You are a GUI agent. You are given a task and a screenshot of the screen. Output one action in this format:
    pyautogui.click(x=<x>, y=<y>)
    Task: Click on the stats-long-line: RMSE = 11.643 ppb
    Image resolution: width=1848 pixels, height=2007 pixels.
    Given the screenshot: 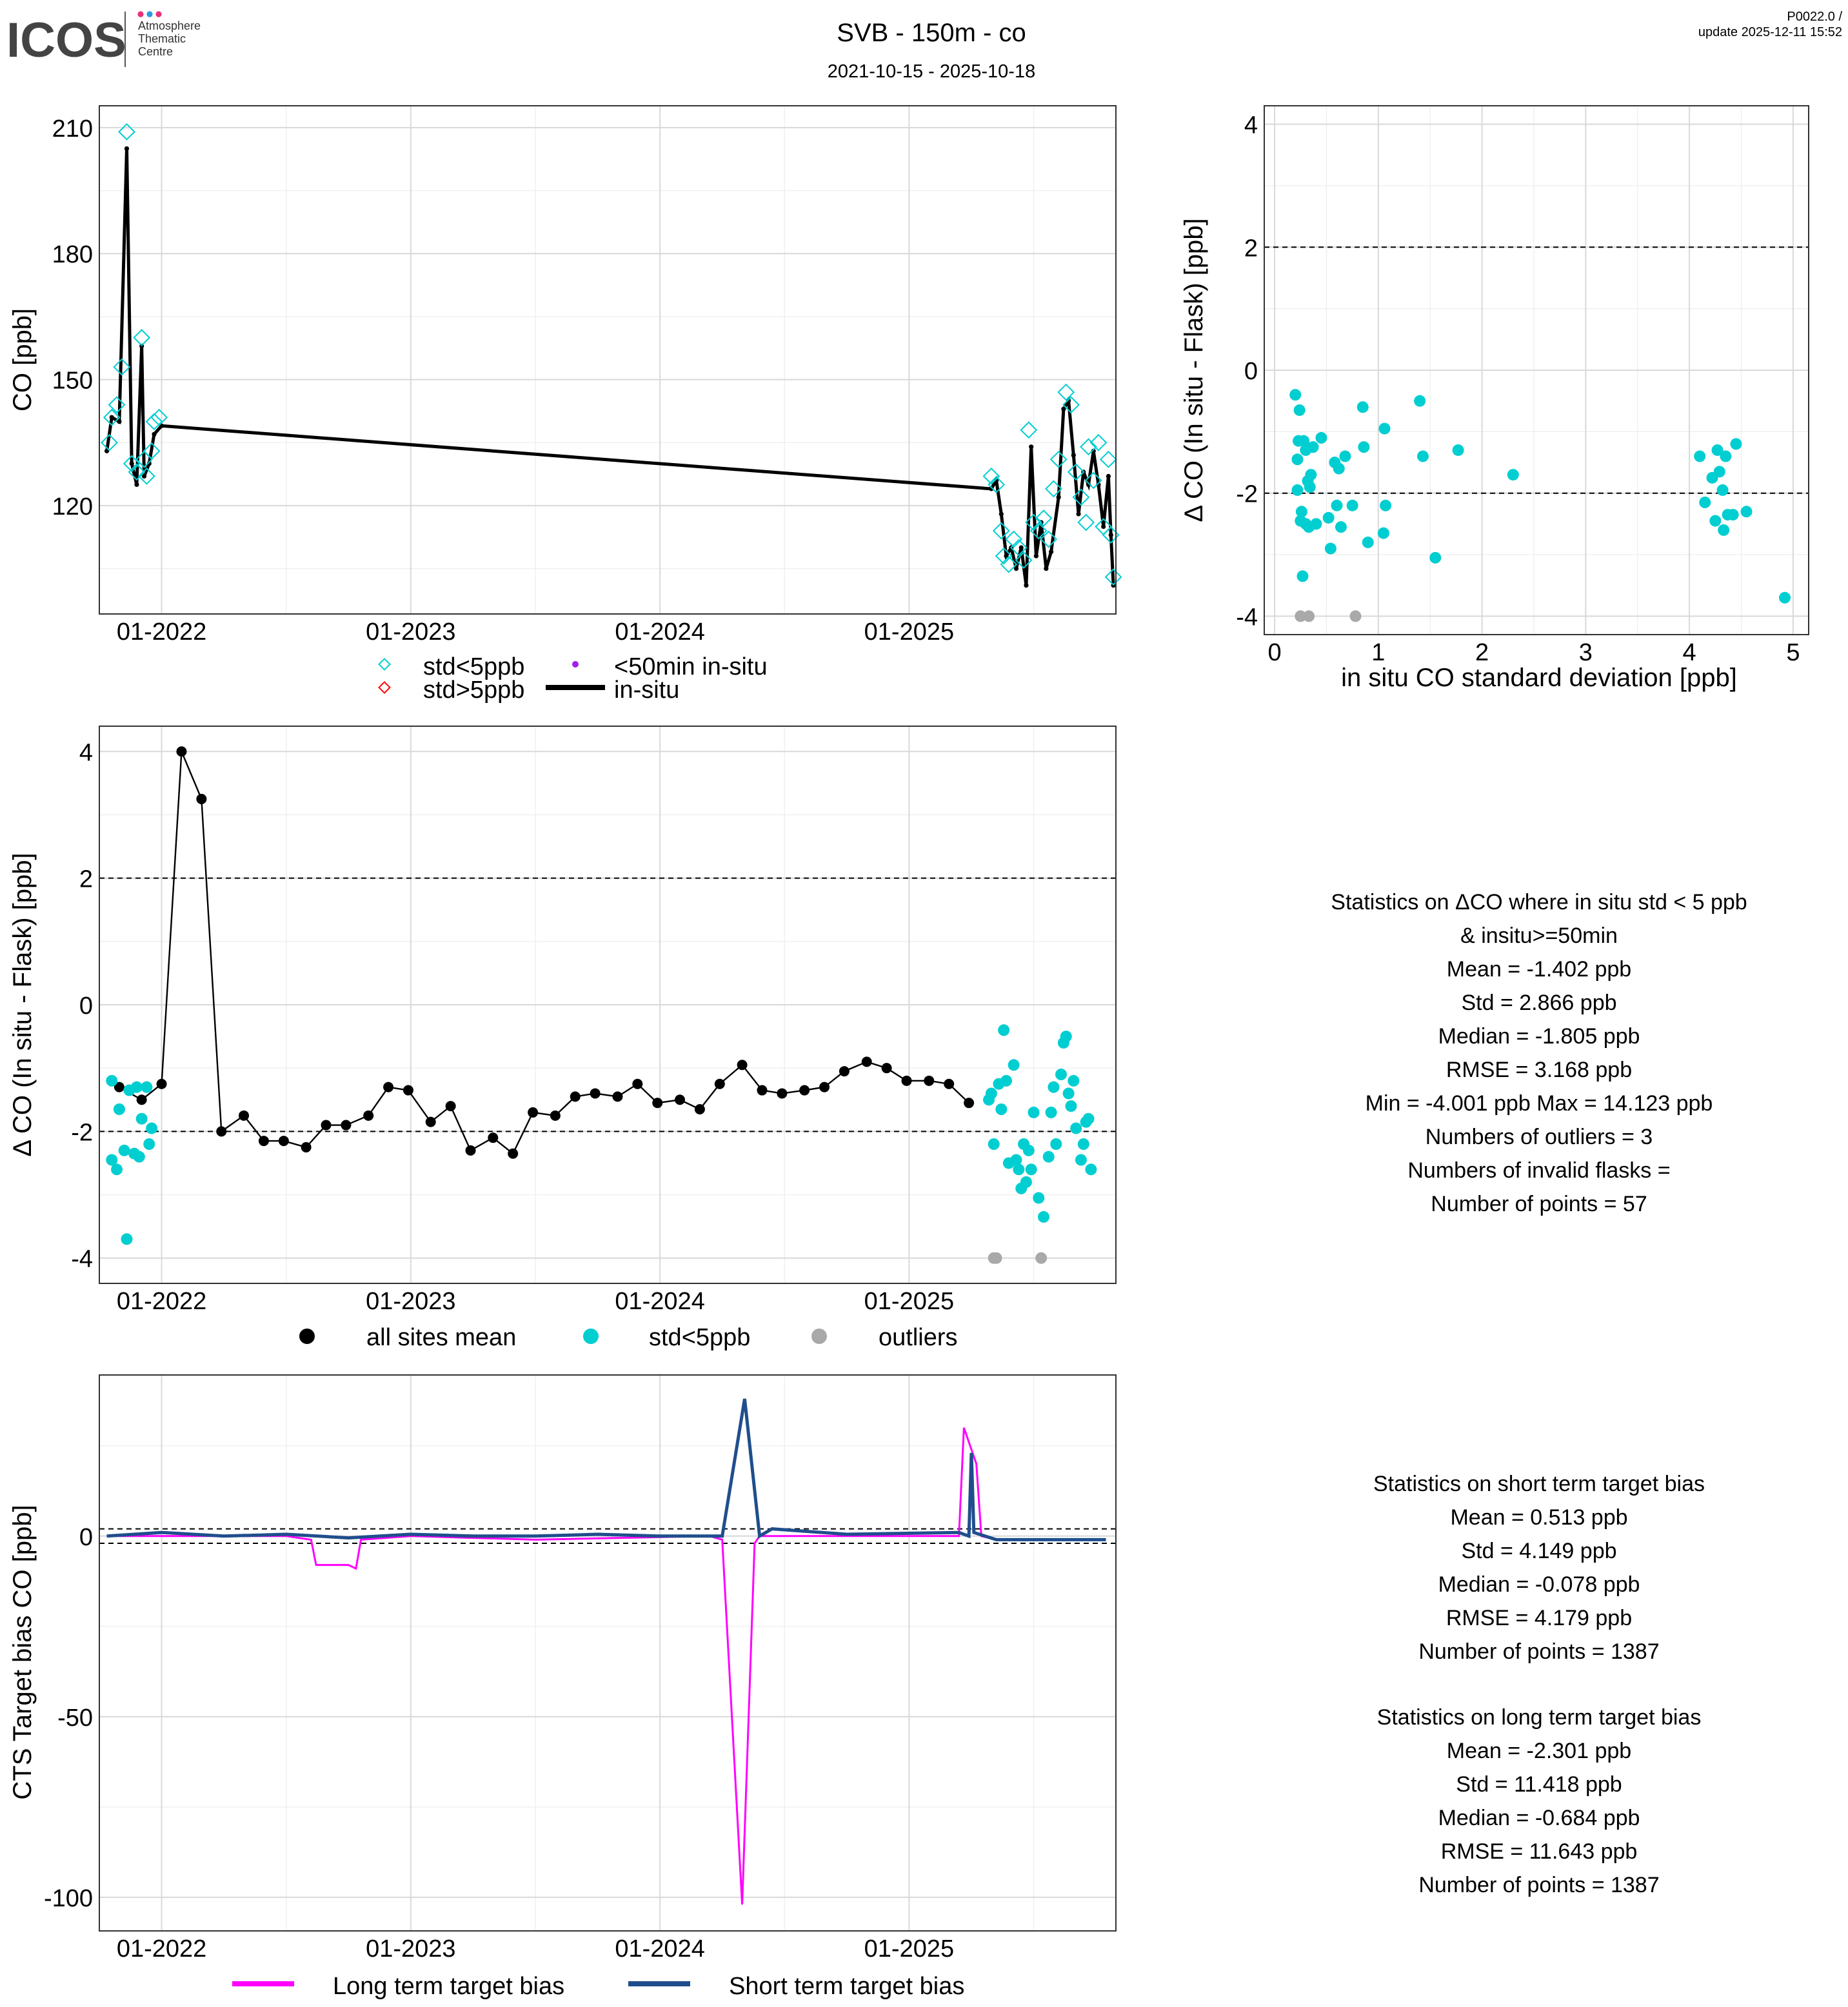 What is the action you would take?
    pyautogui.click(x=1539, y=1851)
    